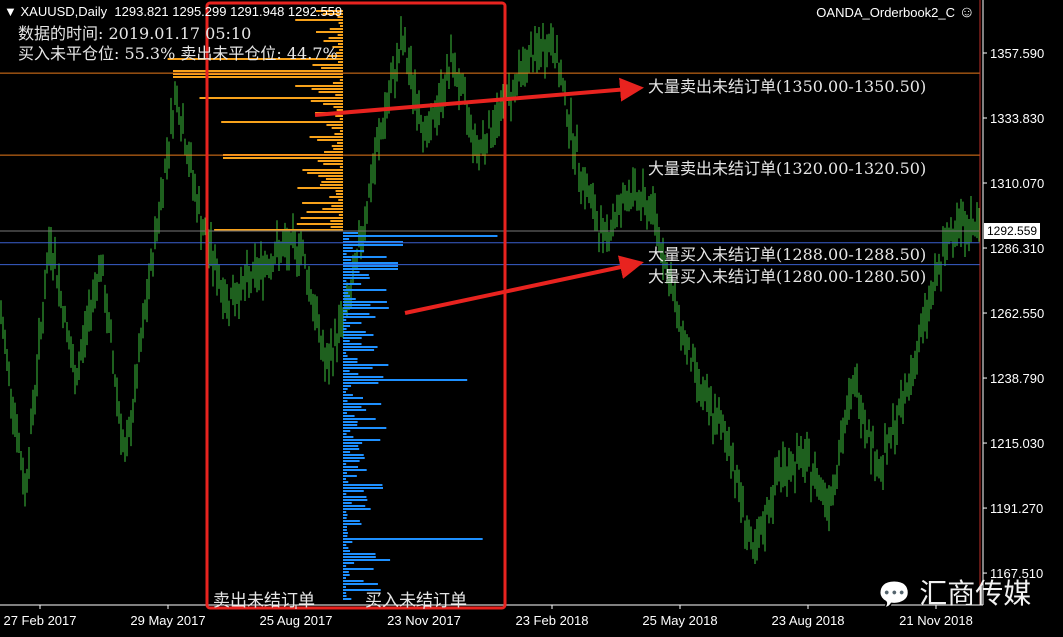  What do you see at coordinates (1012, 231) in the screenshot?
I see `current-price-tag: 1292.559` at bounding box center [1012, 231].